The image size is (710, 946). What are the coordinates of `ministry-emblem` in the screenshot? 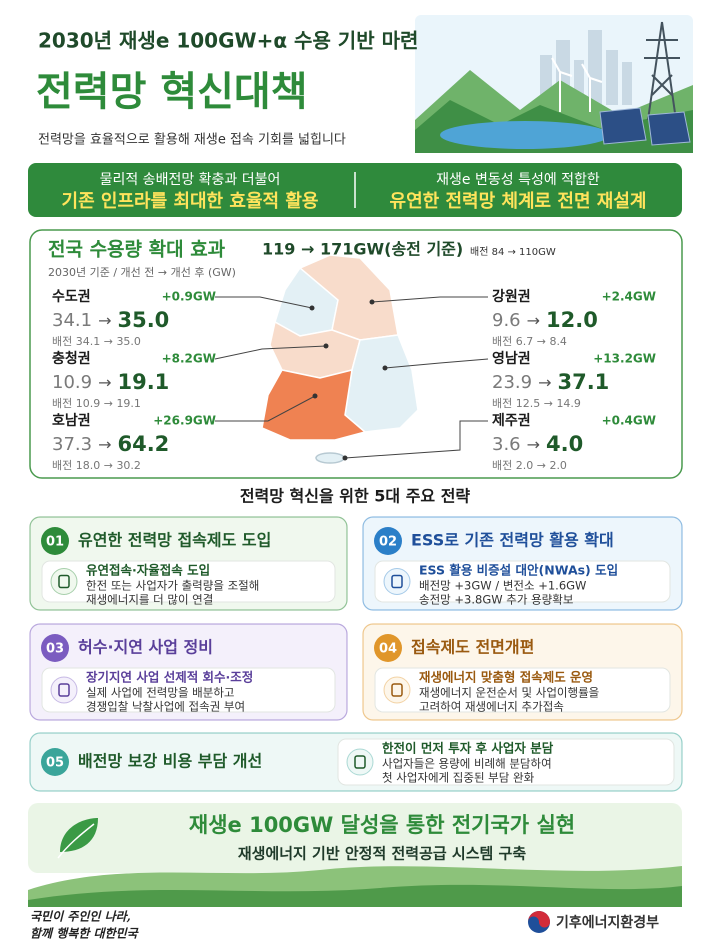 It's located at (539, 922).